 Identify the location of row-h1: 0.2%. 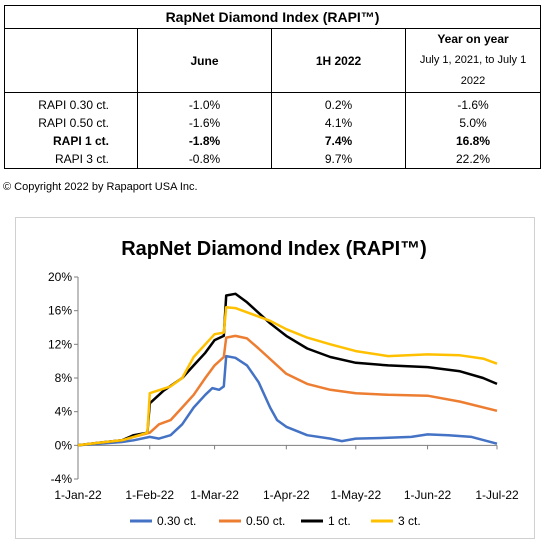
(338, 103).